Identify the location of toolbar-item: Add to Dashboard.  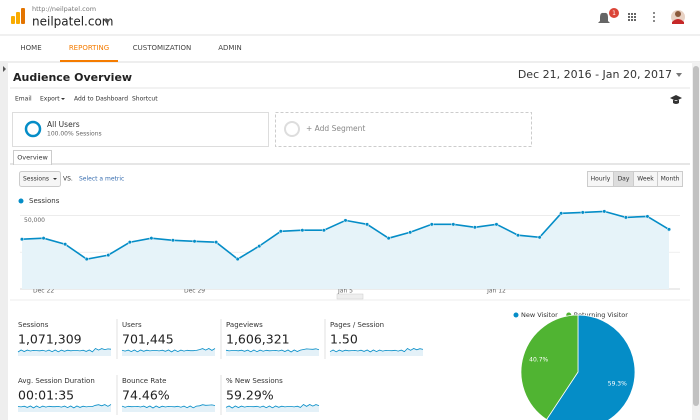
(101, 99).